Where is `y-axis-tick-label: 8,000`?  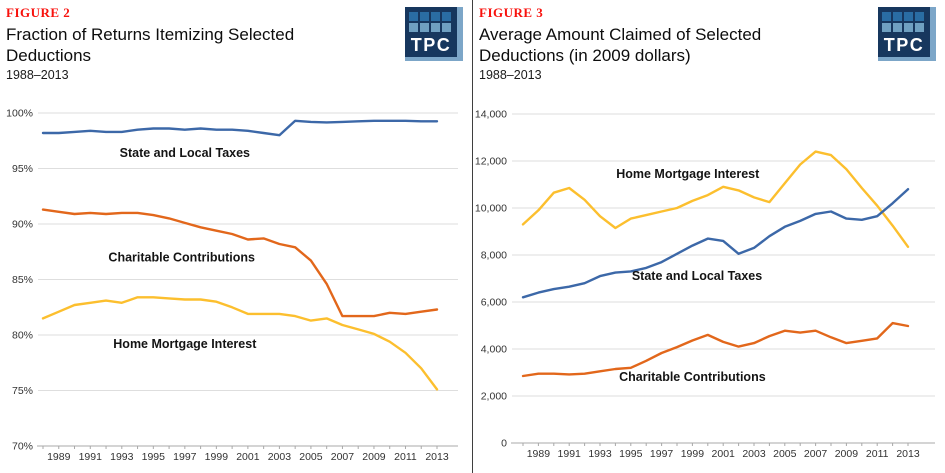
y-axis-tick-label: 8,000 is located at coordinates (494, 256).